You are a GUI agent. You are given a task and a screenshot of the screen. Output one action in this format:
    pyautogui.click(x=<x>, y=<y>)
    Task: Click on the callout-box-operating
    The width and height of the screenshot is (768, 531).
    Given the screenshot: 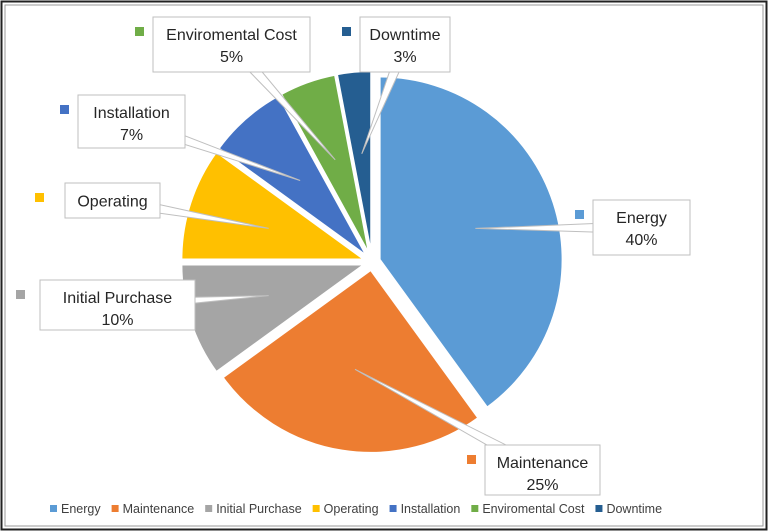 What is the action you would take?
    pyautogui.click(x=112, y=200)
    